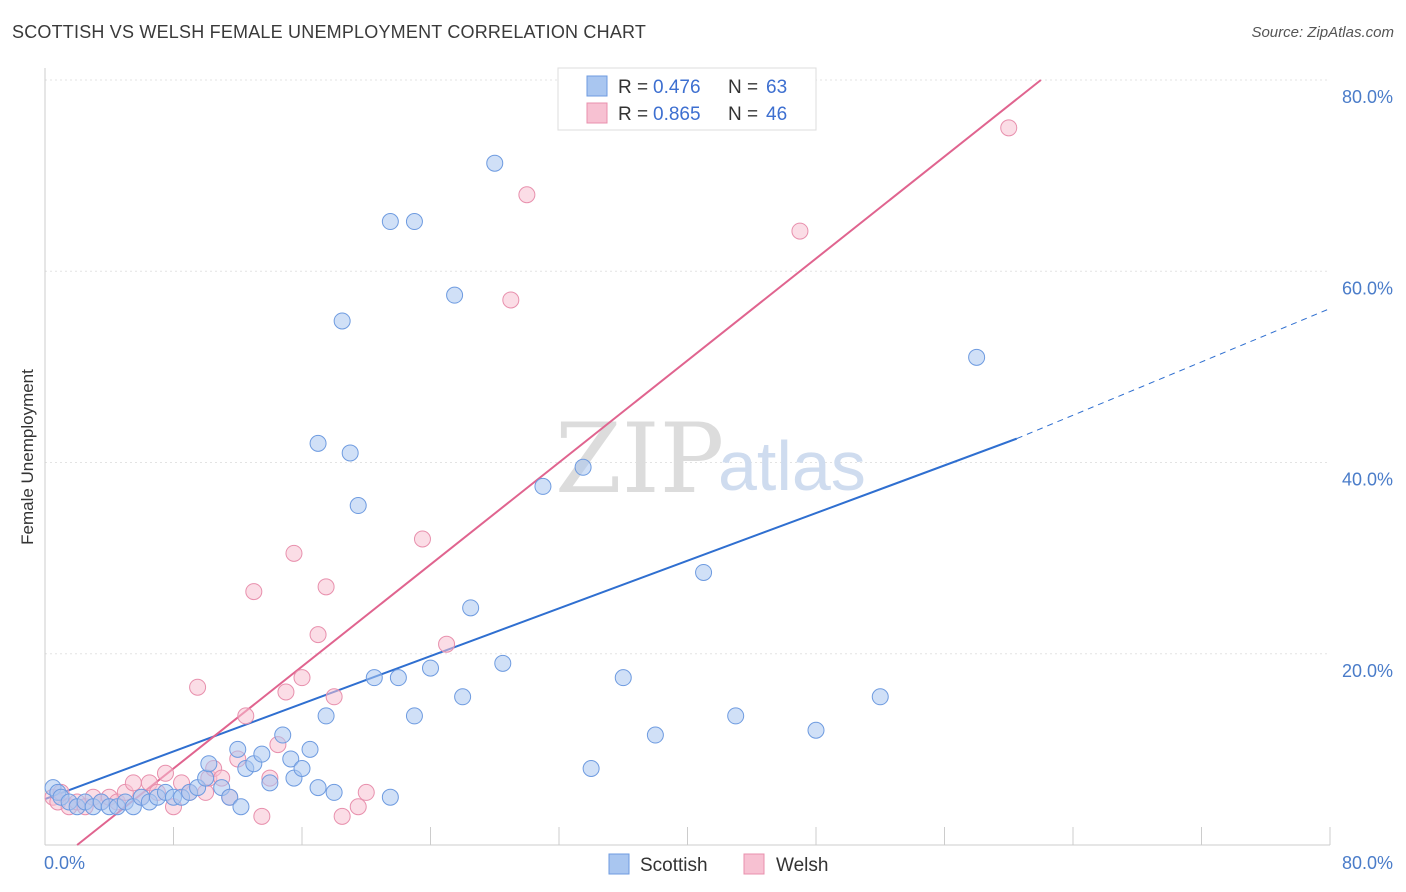 The height and width of the screenshot is (892, 1406). What do you see at coordinates (754, 864) in the screenshot?
I see `welsh-series-swatch` at bounding box center [754, 864].